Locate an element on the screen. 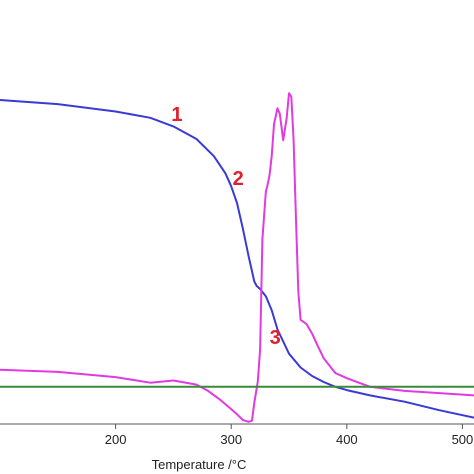 This screenshot has height=474, width=474. curve-annotation-1: 1 is located at coordinates (176, 115).